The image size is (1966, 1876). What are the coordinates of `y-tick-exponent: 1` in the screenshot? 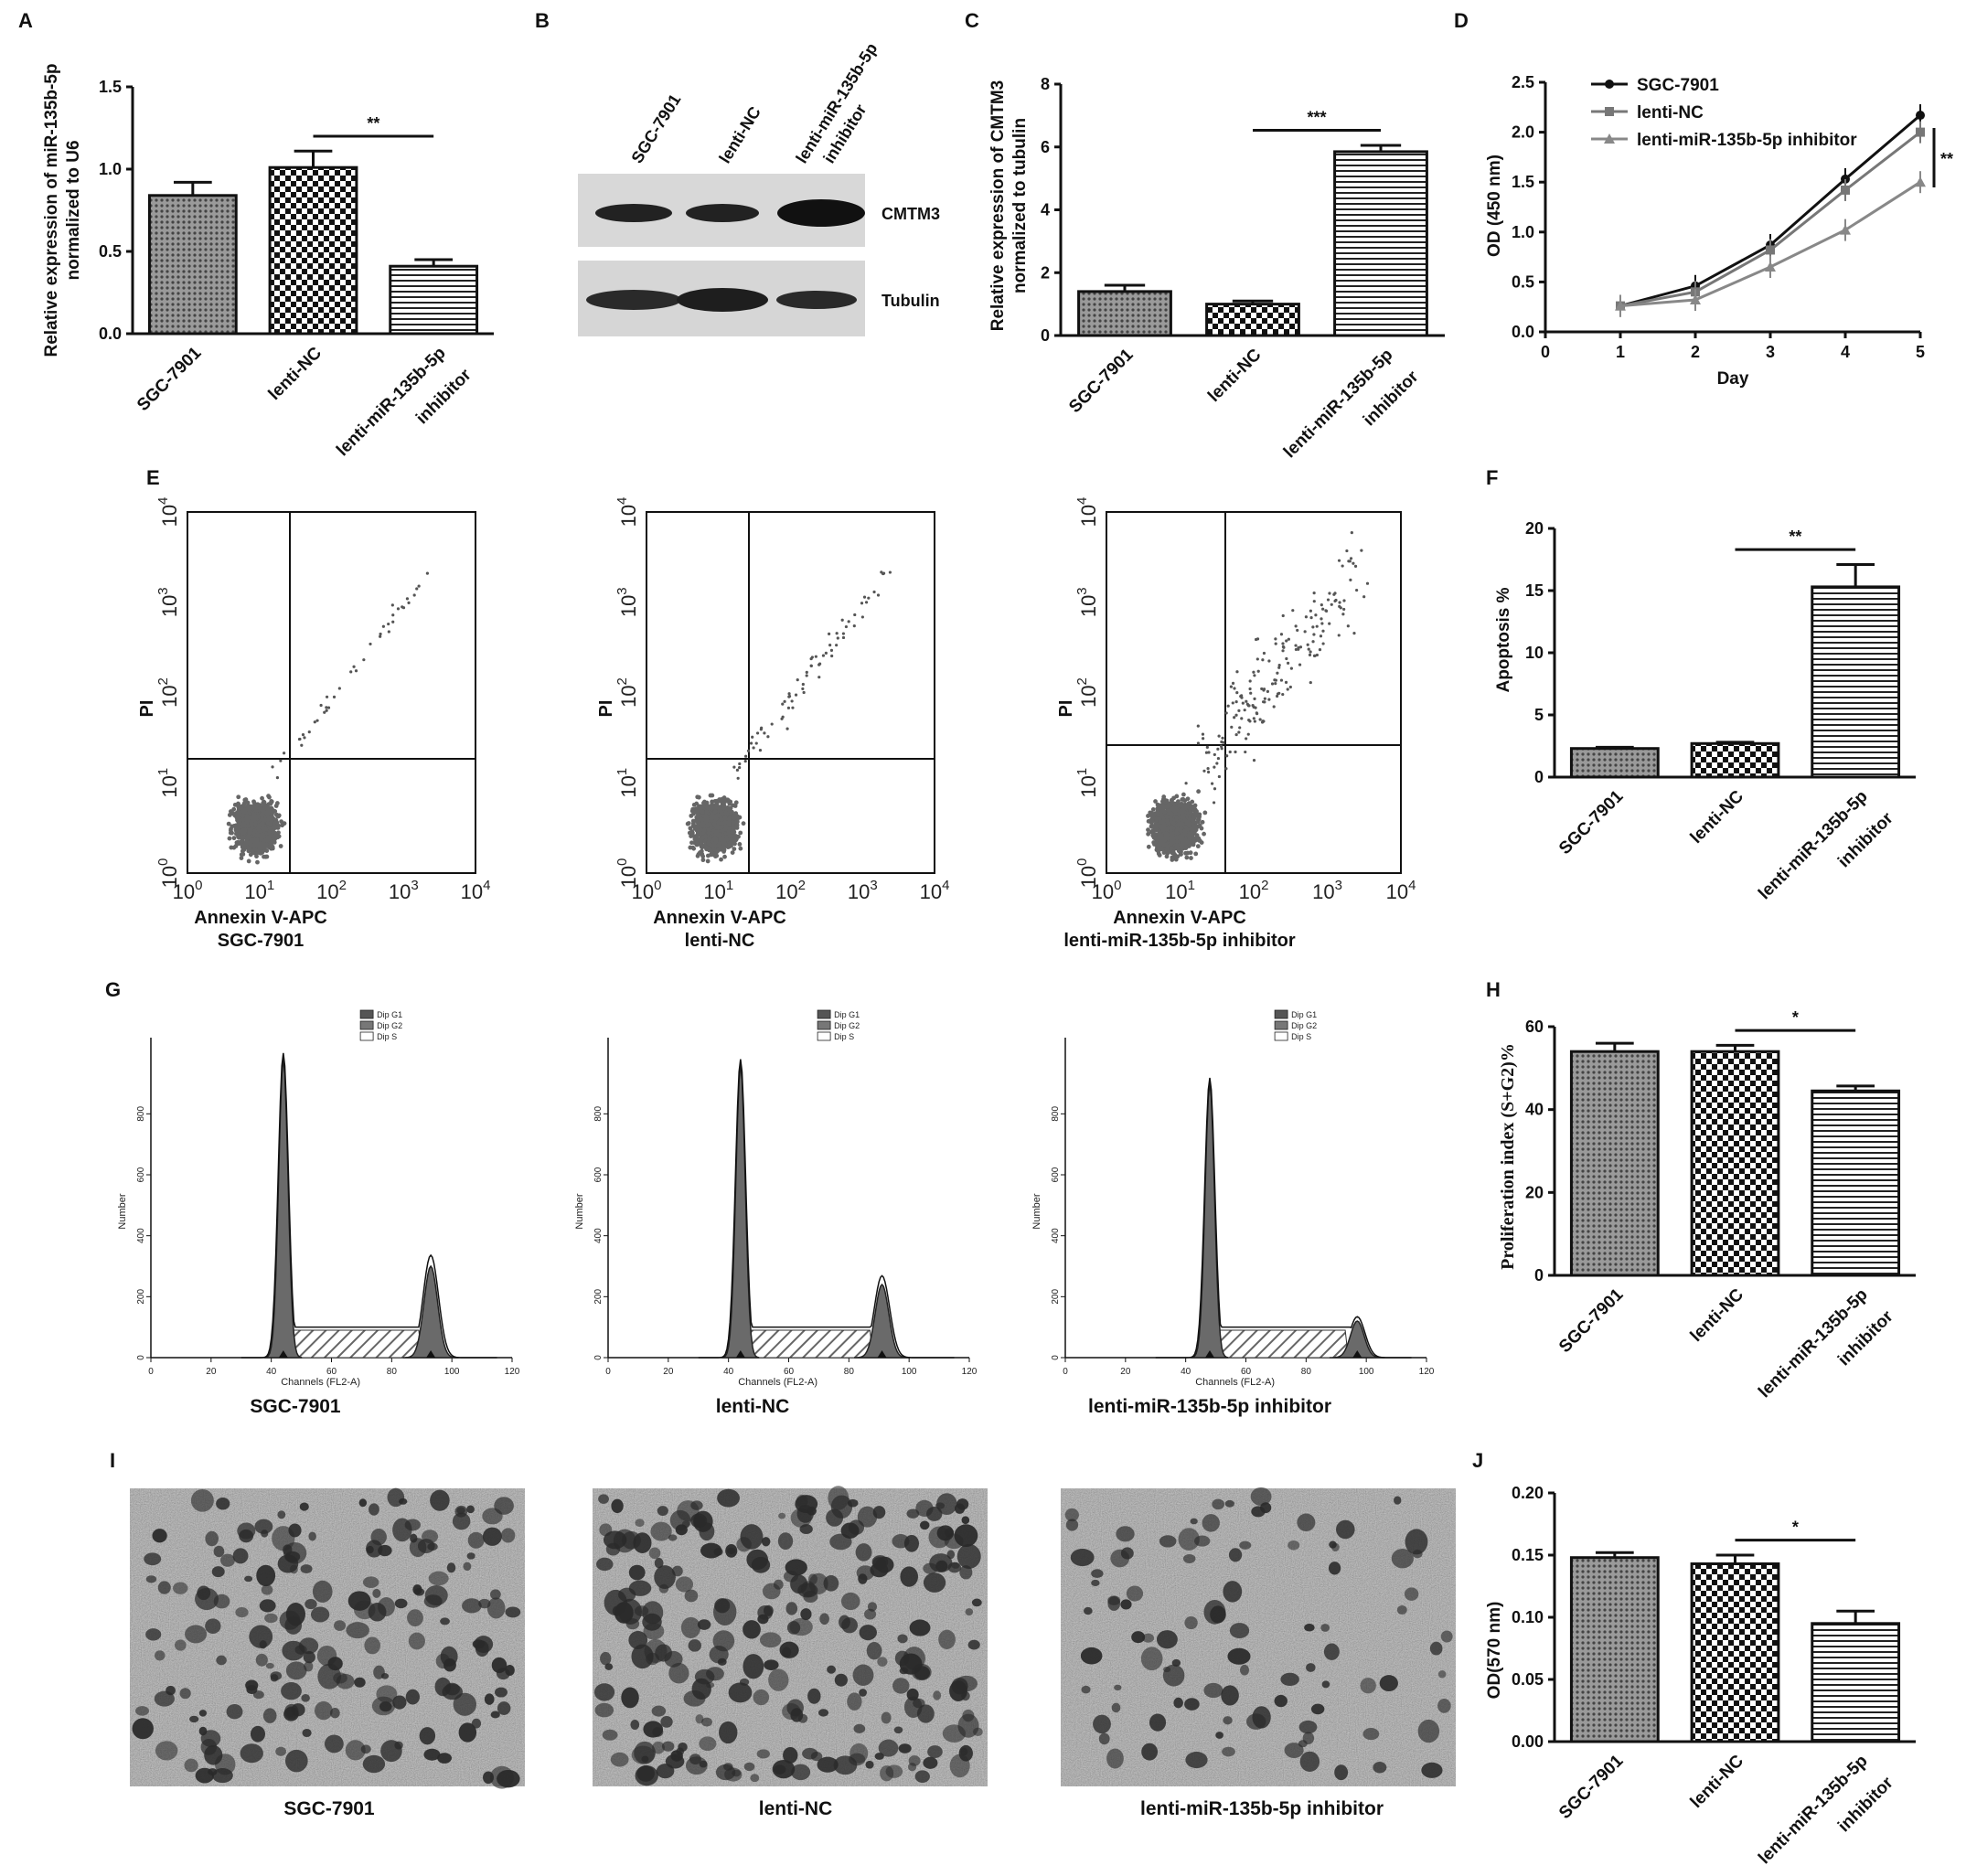 It's located at (622, 771).